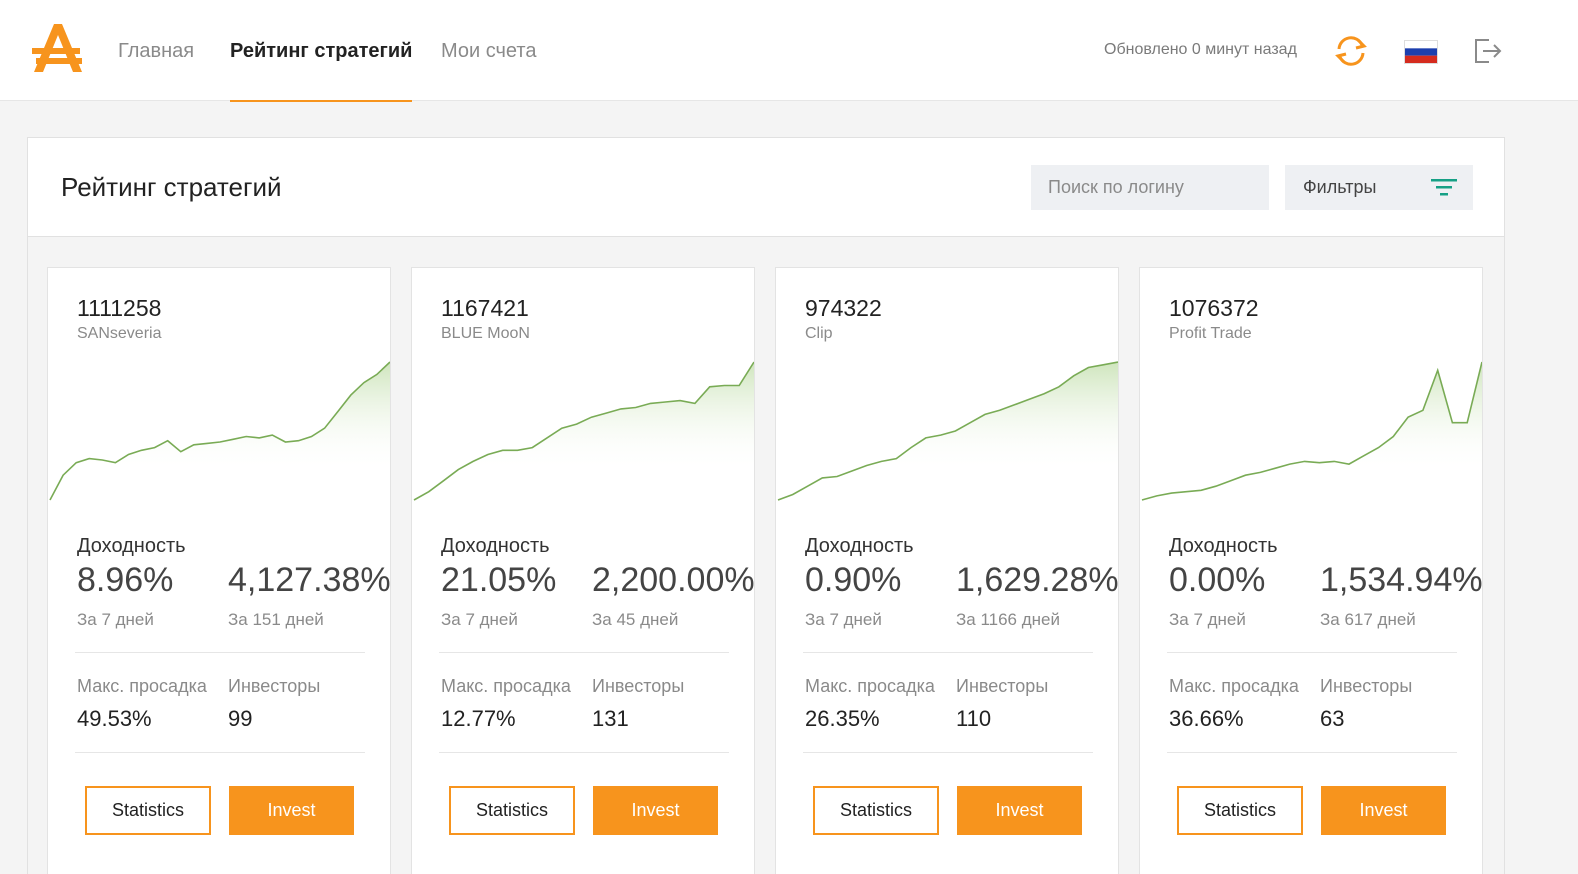 The image size is (1578, 874). What do you see at coordinates (1217, 580) in the screenshot?
I see `yield-7d-value: 0.00%` at bounding box center [1217, 580].